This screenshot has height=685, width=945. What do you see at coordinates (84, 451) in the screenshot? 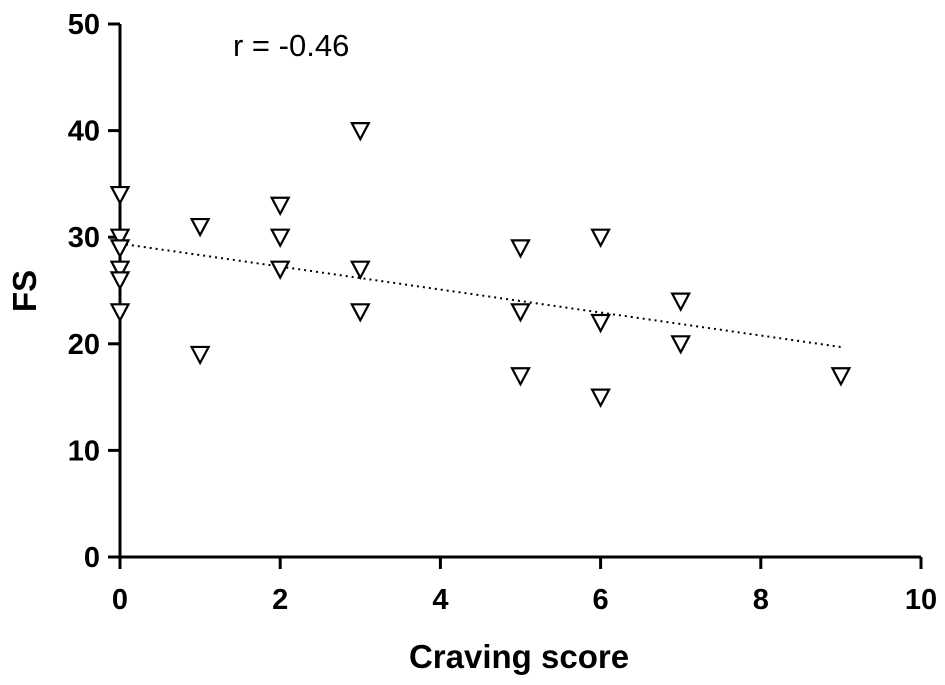
I see `y-tick-label: 10` at bounding box center [84, 451].